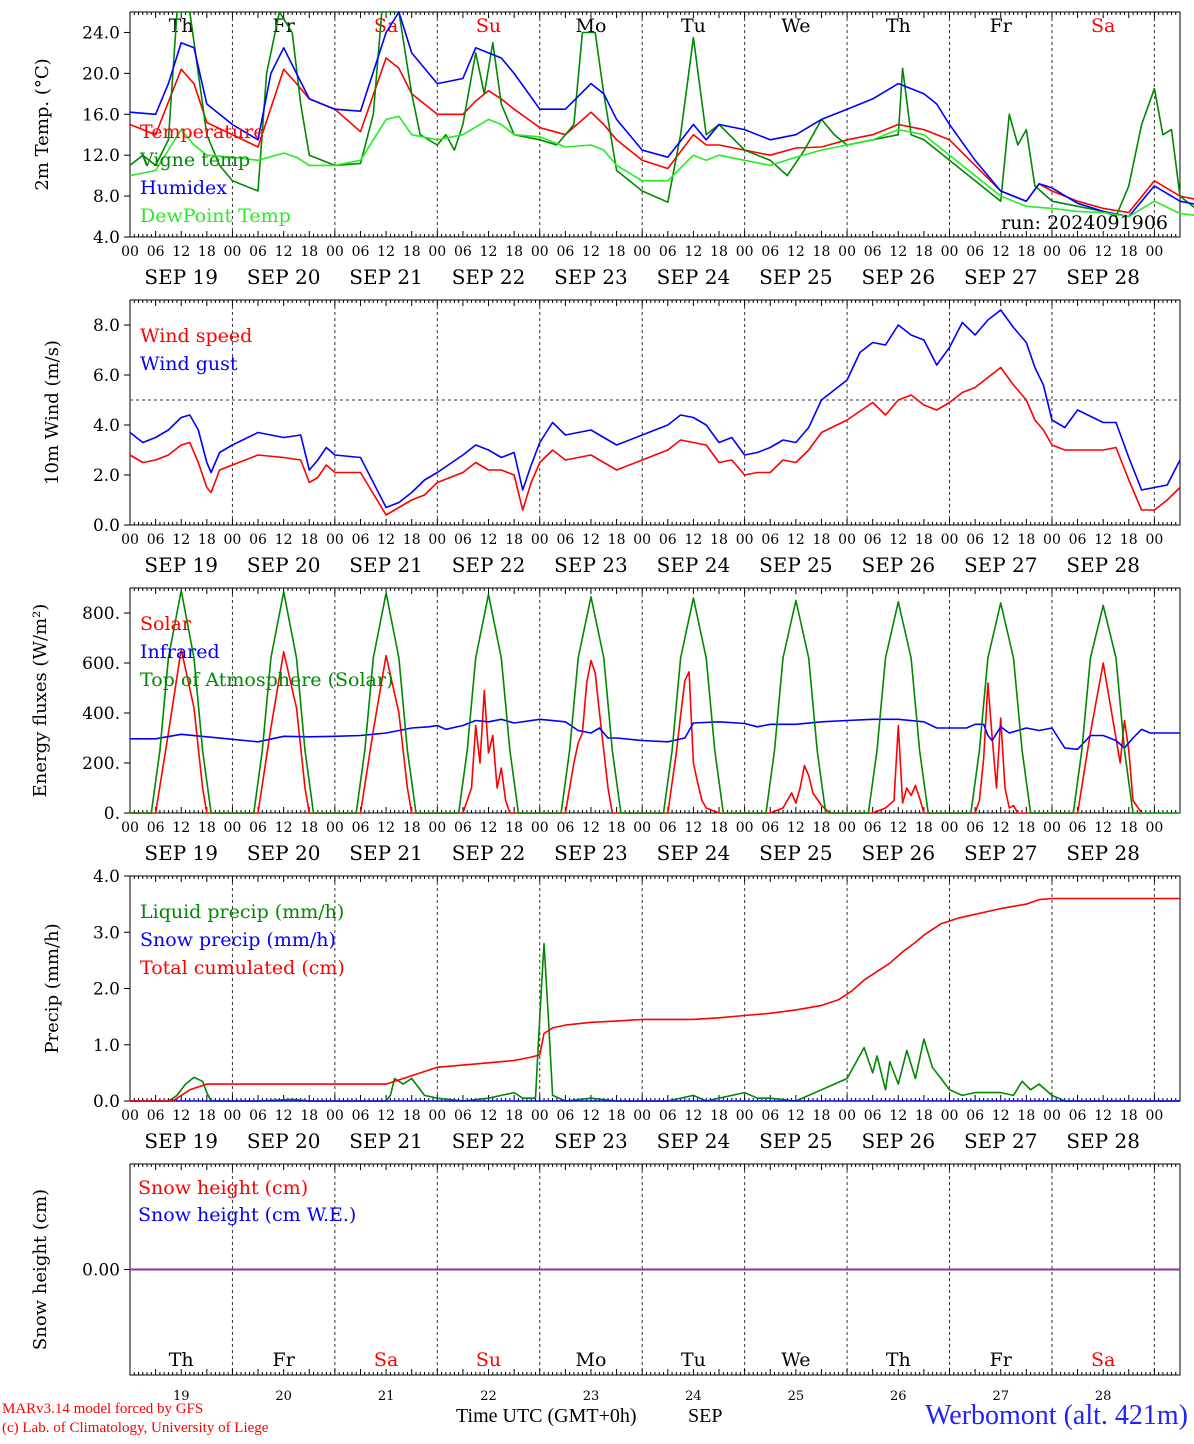 The height and width of the screenshot is (1444, 1194). I want to click on day-of-week-label: Sa, so click(1103, 26).